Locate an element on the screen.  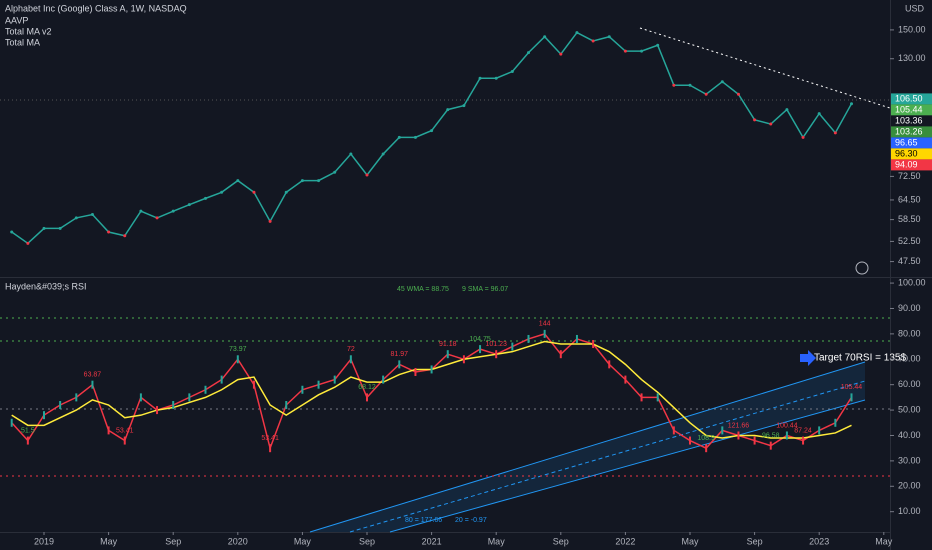
rsi-annotation: 121.66 is located at coordinates (739, 425).